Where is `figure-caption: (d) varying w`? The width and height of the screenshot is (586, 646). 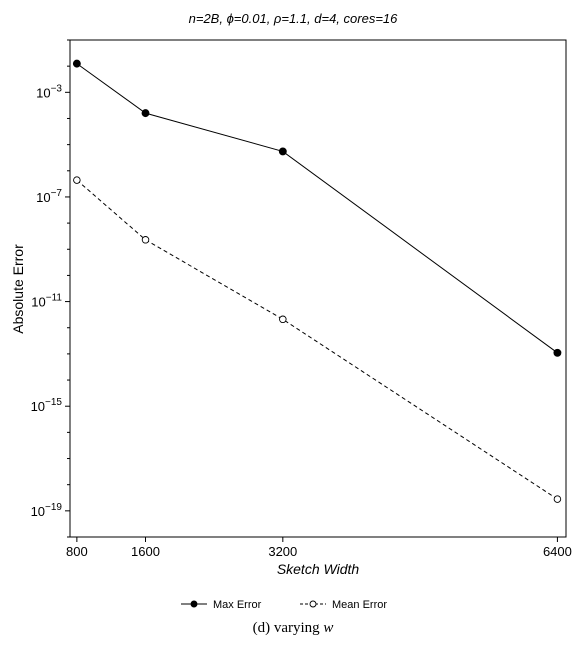
figure-caption: (d) varying w is located at coordinates (293, 628).